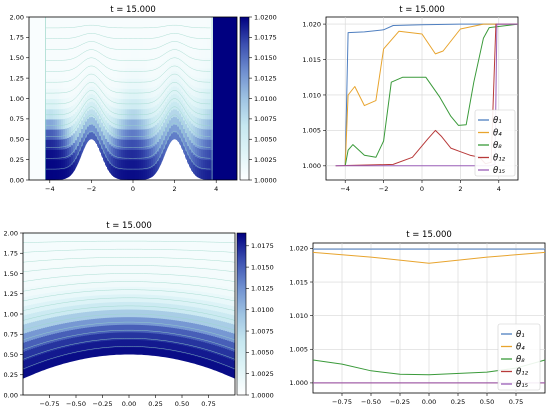 The width and height of the screenshot is (550, 416). Describe the element at coordinates (11, 375) in the screenshot. I see `y-tick-label: 0.25` at that location.